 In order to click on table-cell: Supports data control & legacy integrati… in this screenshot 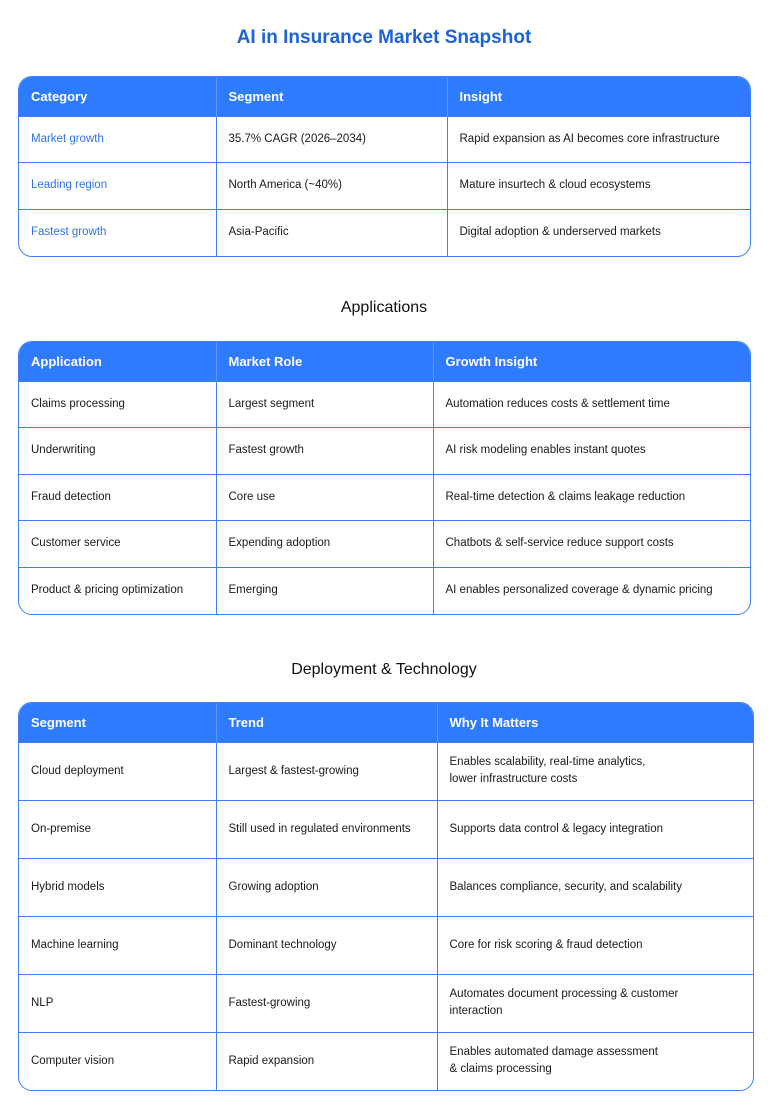, I will do `click(595, 828)`.